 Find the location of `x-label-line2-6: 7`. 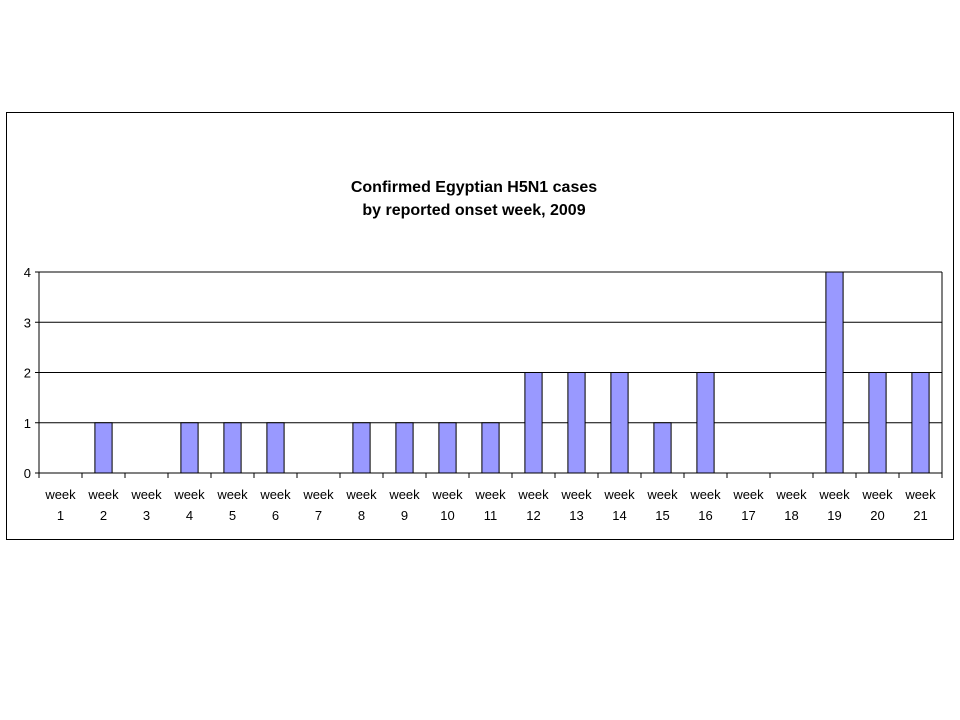

x-label-line2-6: 7 is located at coordinates (318, 515).